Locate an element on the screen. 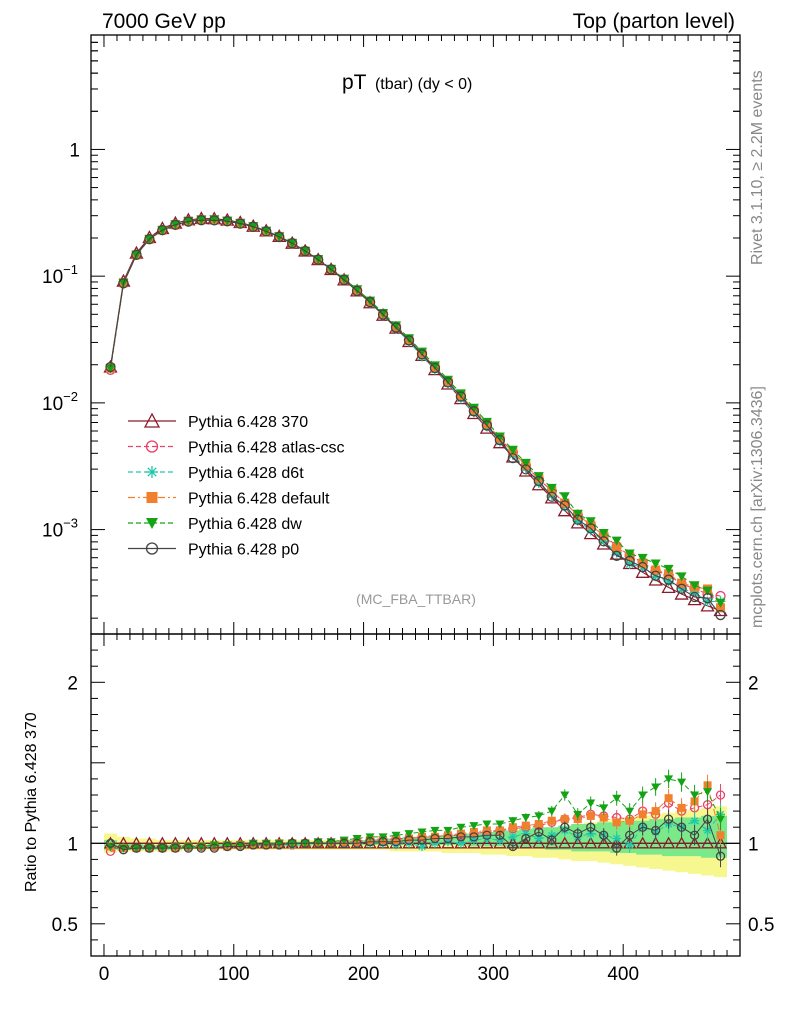  series-pythia-6-428-p0-ratio is located at coordinates (415, 838).